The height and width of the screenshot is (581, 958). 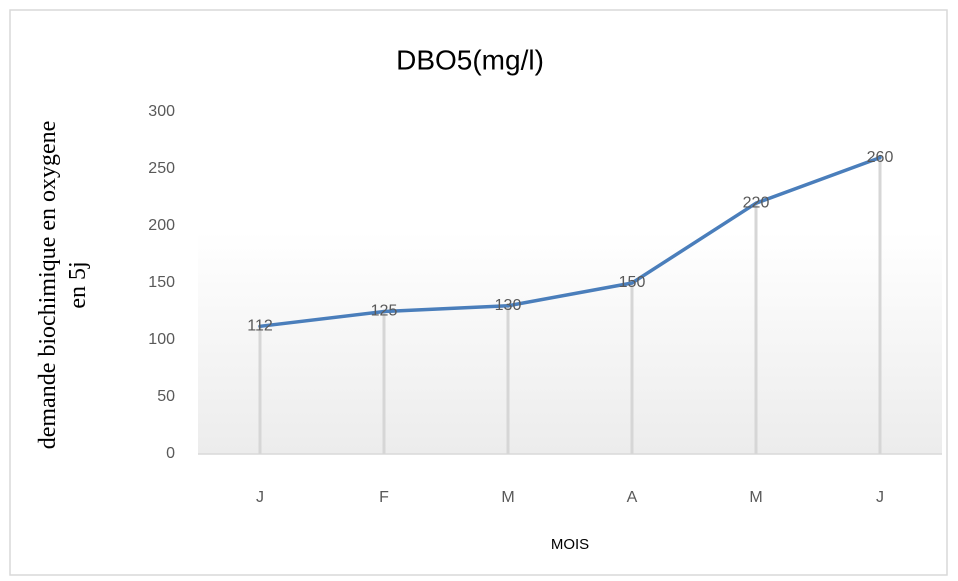 What do you see at coordinates (166, 396) in the screenshot?
I see `y-tick-label: 50` at bounding box center [166, 396].